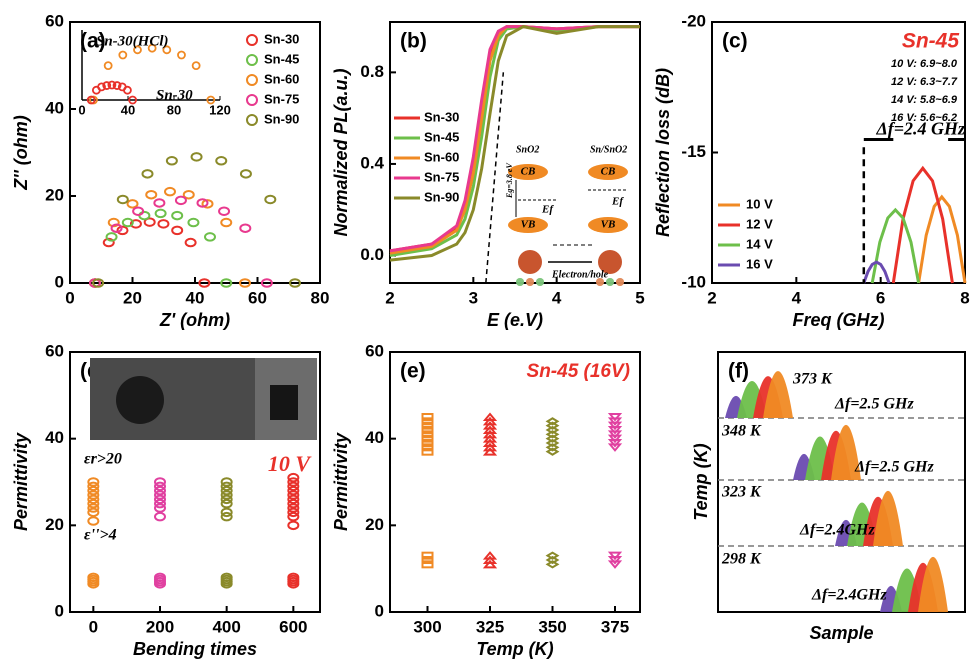  I want to click on x-tick-label: 0, so click(69, 297).